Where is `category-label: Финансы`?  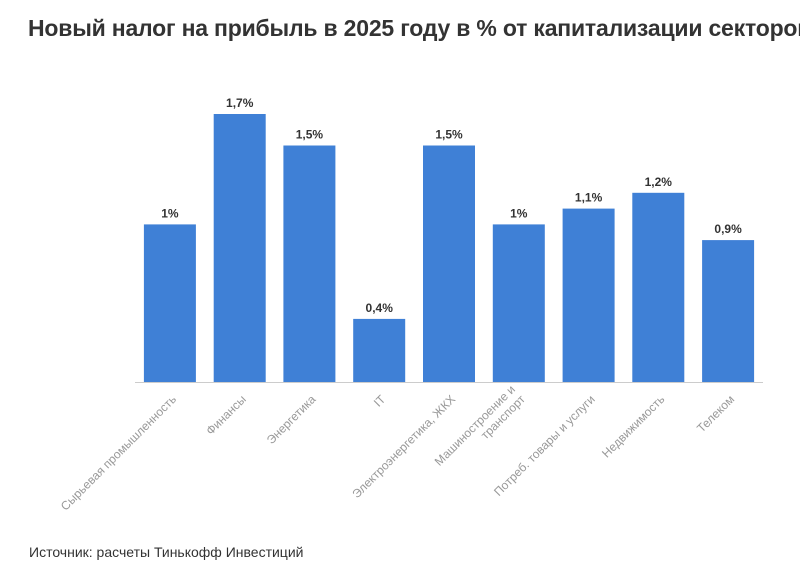 category-label: Финансы is located at coordinates (226, 415).